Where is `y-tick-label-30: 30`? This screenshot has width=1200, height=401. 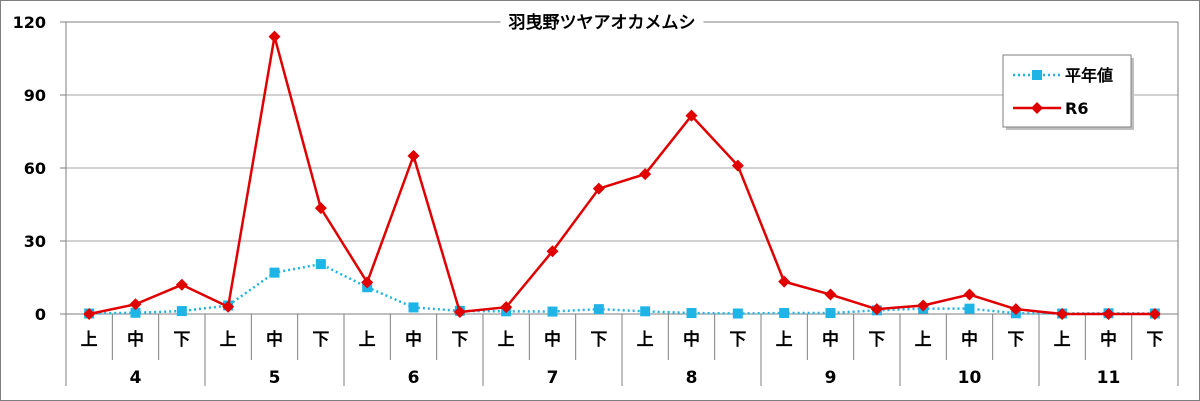 y-tick-label-30: 30 is located at coordinates (35, 241).